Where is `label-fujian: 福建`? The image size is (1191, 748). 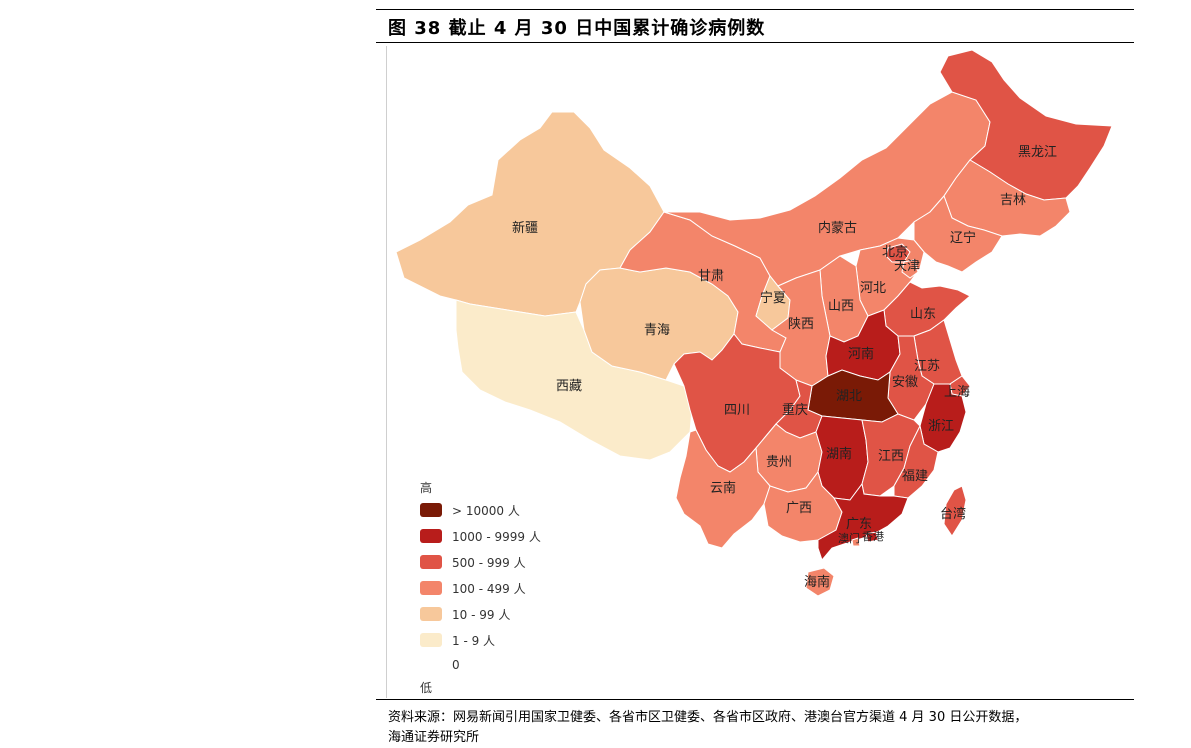
label-fujian: 福建 is located at coordinates (915, 476).